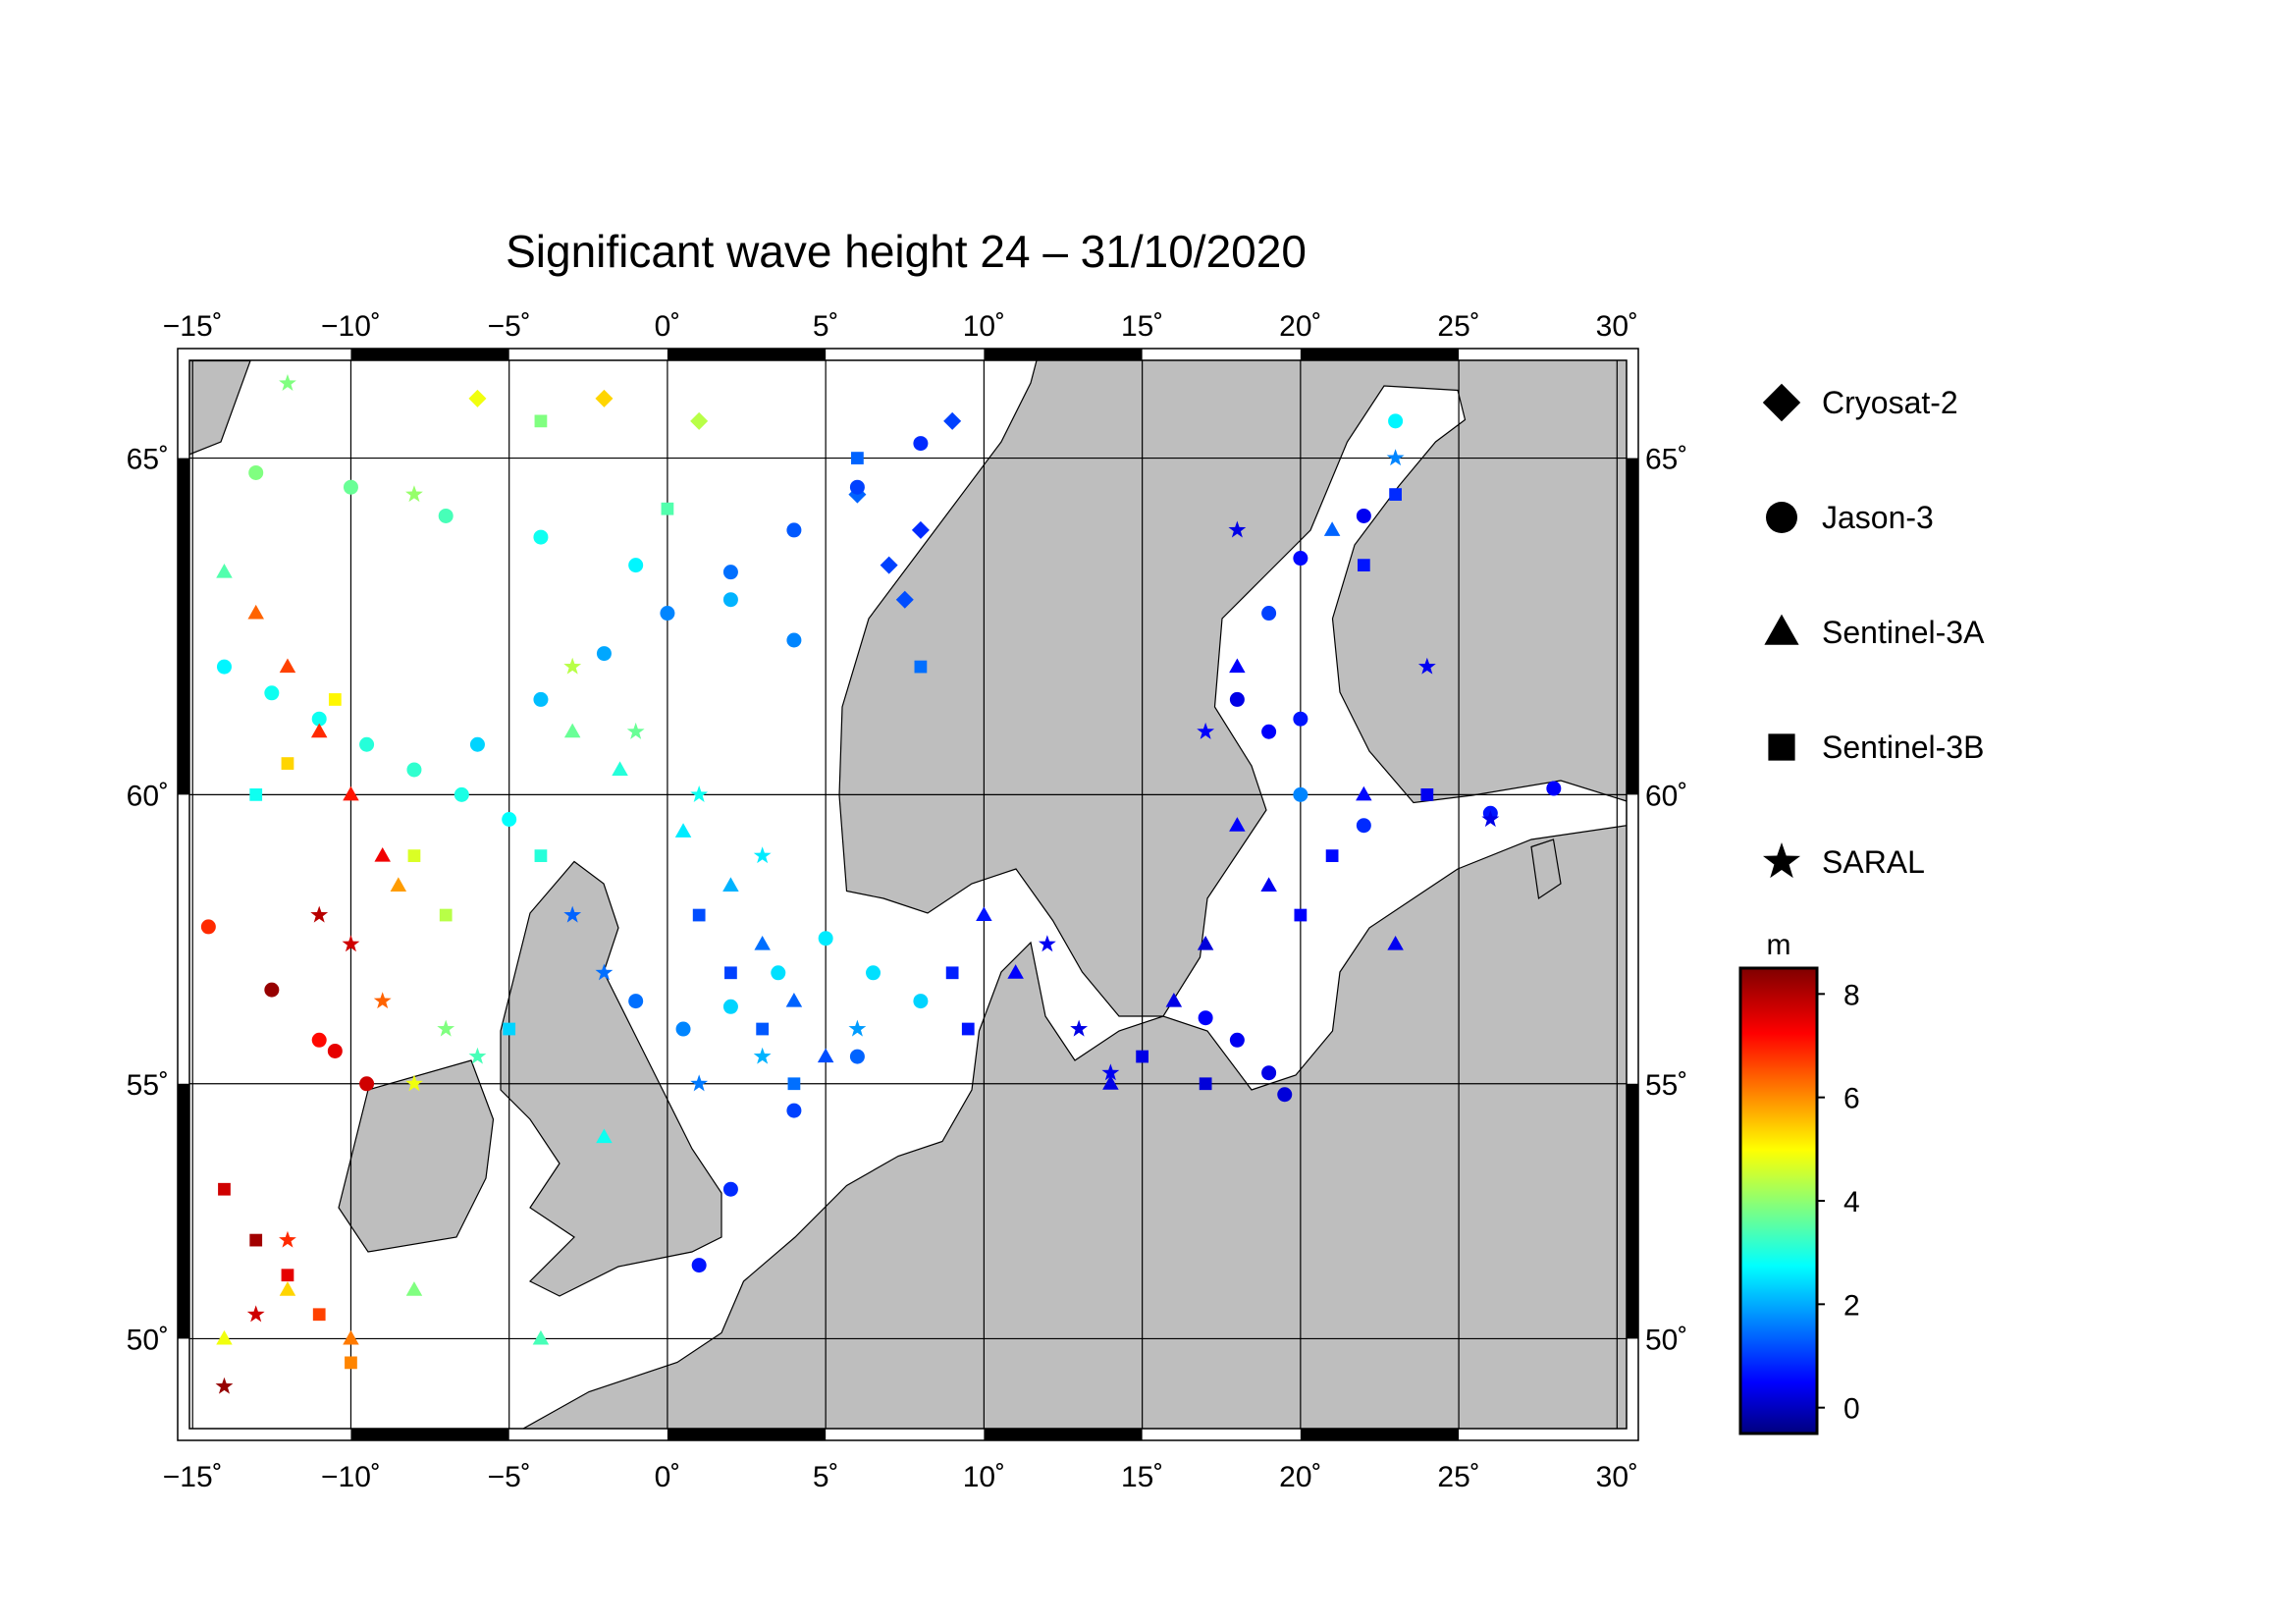 The height and width of the screenshot is (1623, 2296). I want to click on legend-label: Jason-3, so click(1878, 518).